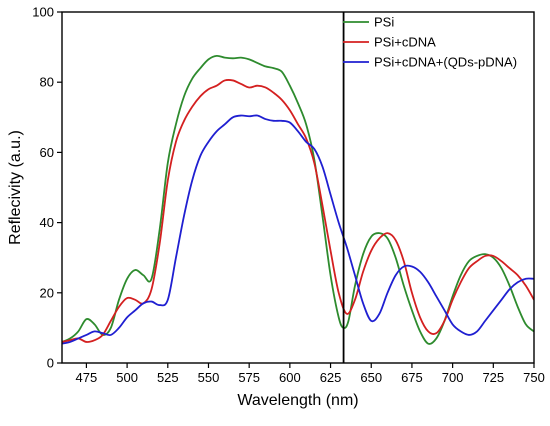  What do you see at coordinates (534, 377) in the screenshot?
I see `x-tick-label: 750` at bounding box center [534, 377].